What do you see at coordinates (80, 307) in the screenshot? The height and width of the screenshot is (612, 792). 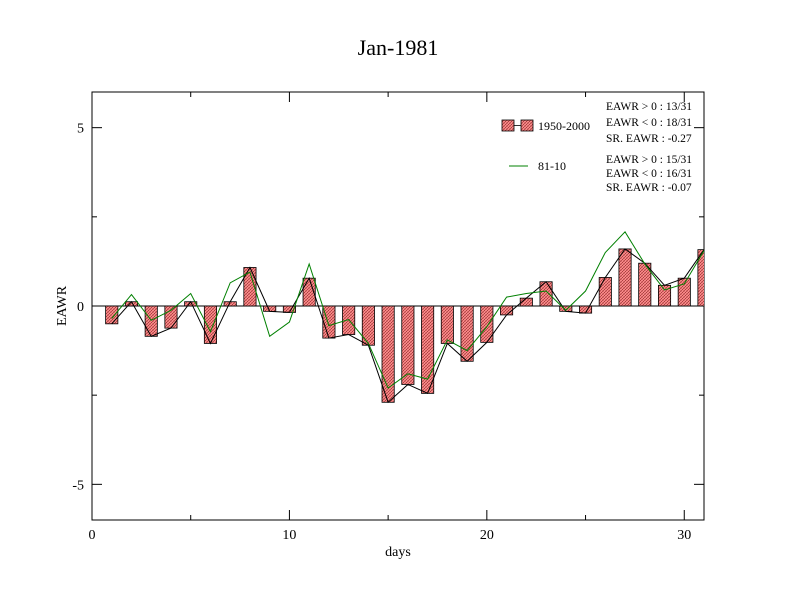 I see `y-tick-label: 0` at bounding box center [80, 307].